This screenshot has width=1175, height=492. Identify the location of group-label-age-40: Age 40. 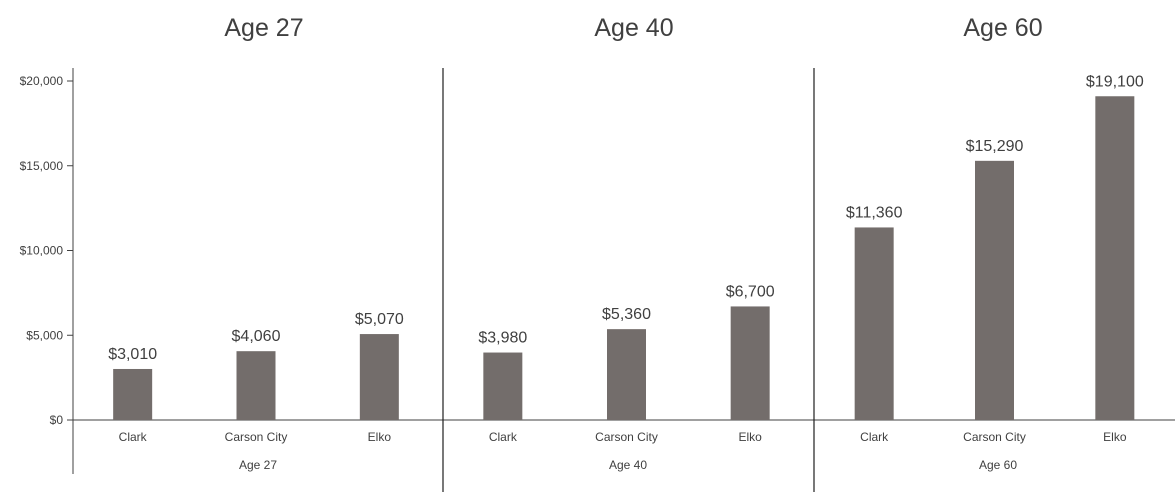
(628, 465).